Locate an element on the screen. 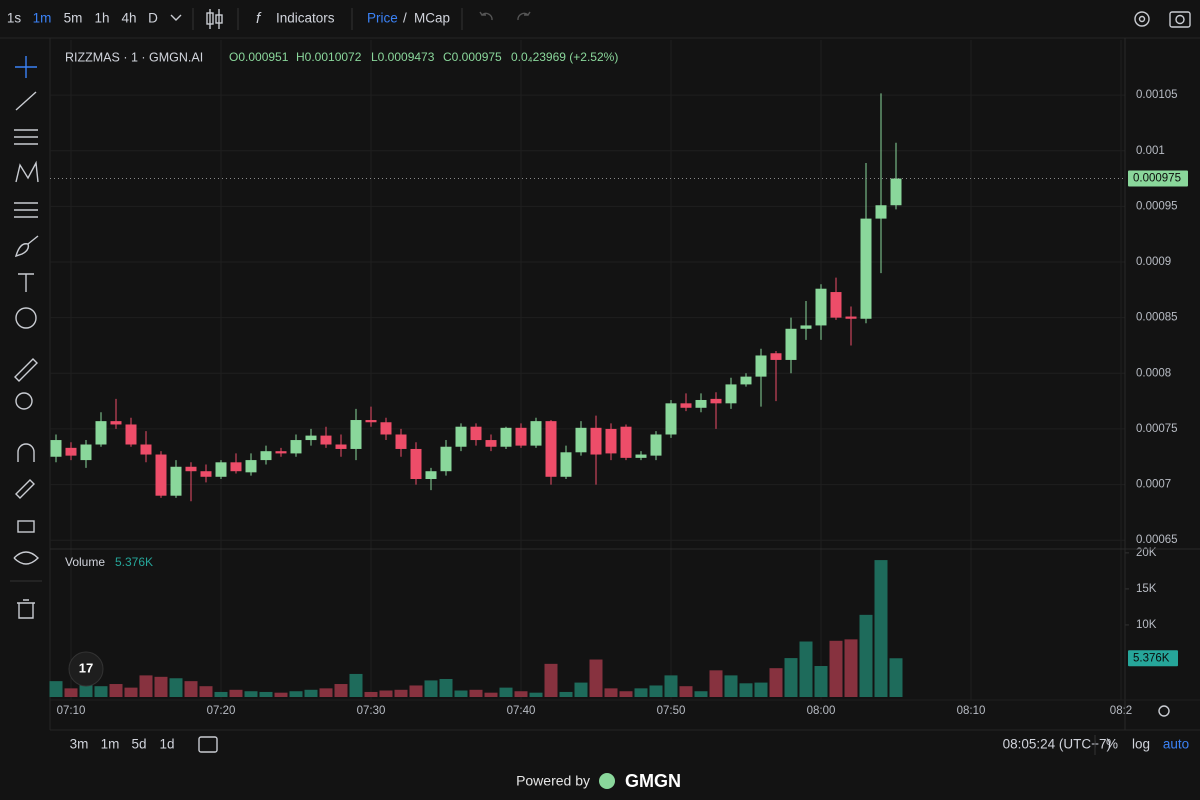 This screenshot has height=800, width=1200. volume-current-box is located at coordinates (1153, 658).